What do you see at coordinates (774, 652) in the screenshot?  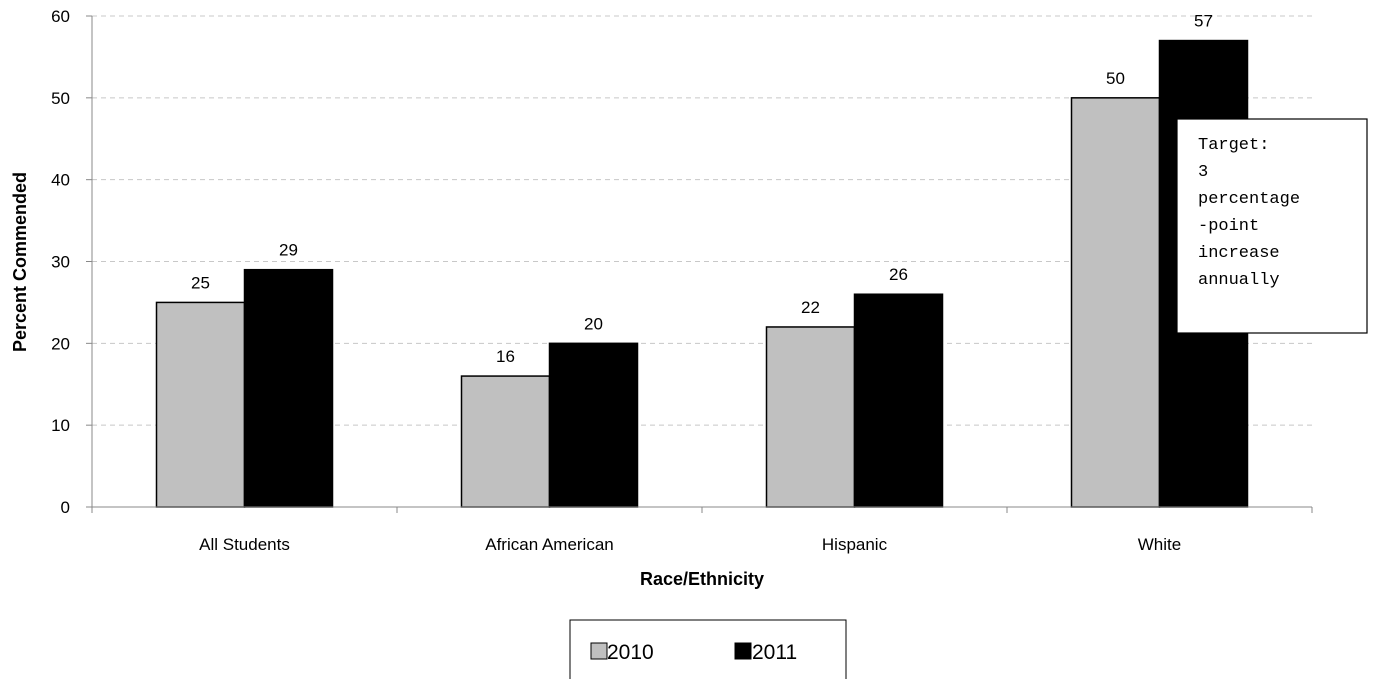 I see `legend-label-2011: 2011` at bounding box center [774, 652].